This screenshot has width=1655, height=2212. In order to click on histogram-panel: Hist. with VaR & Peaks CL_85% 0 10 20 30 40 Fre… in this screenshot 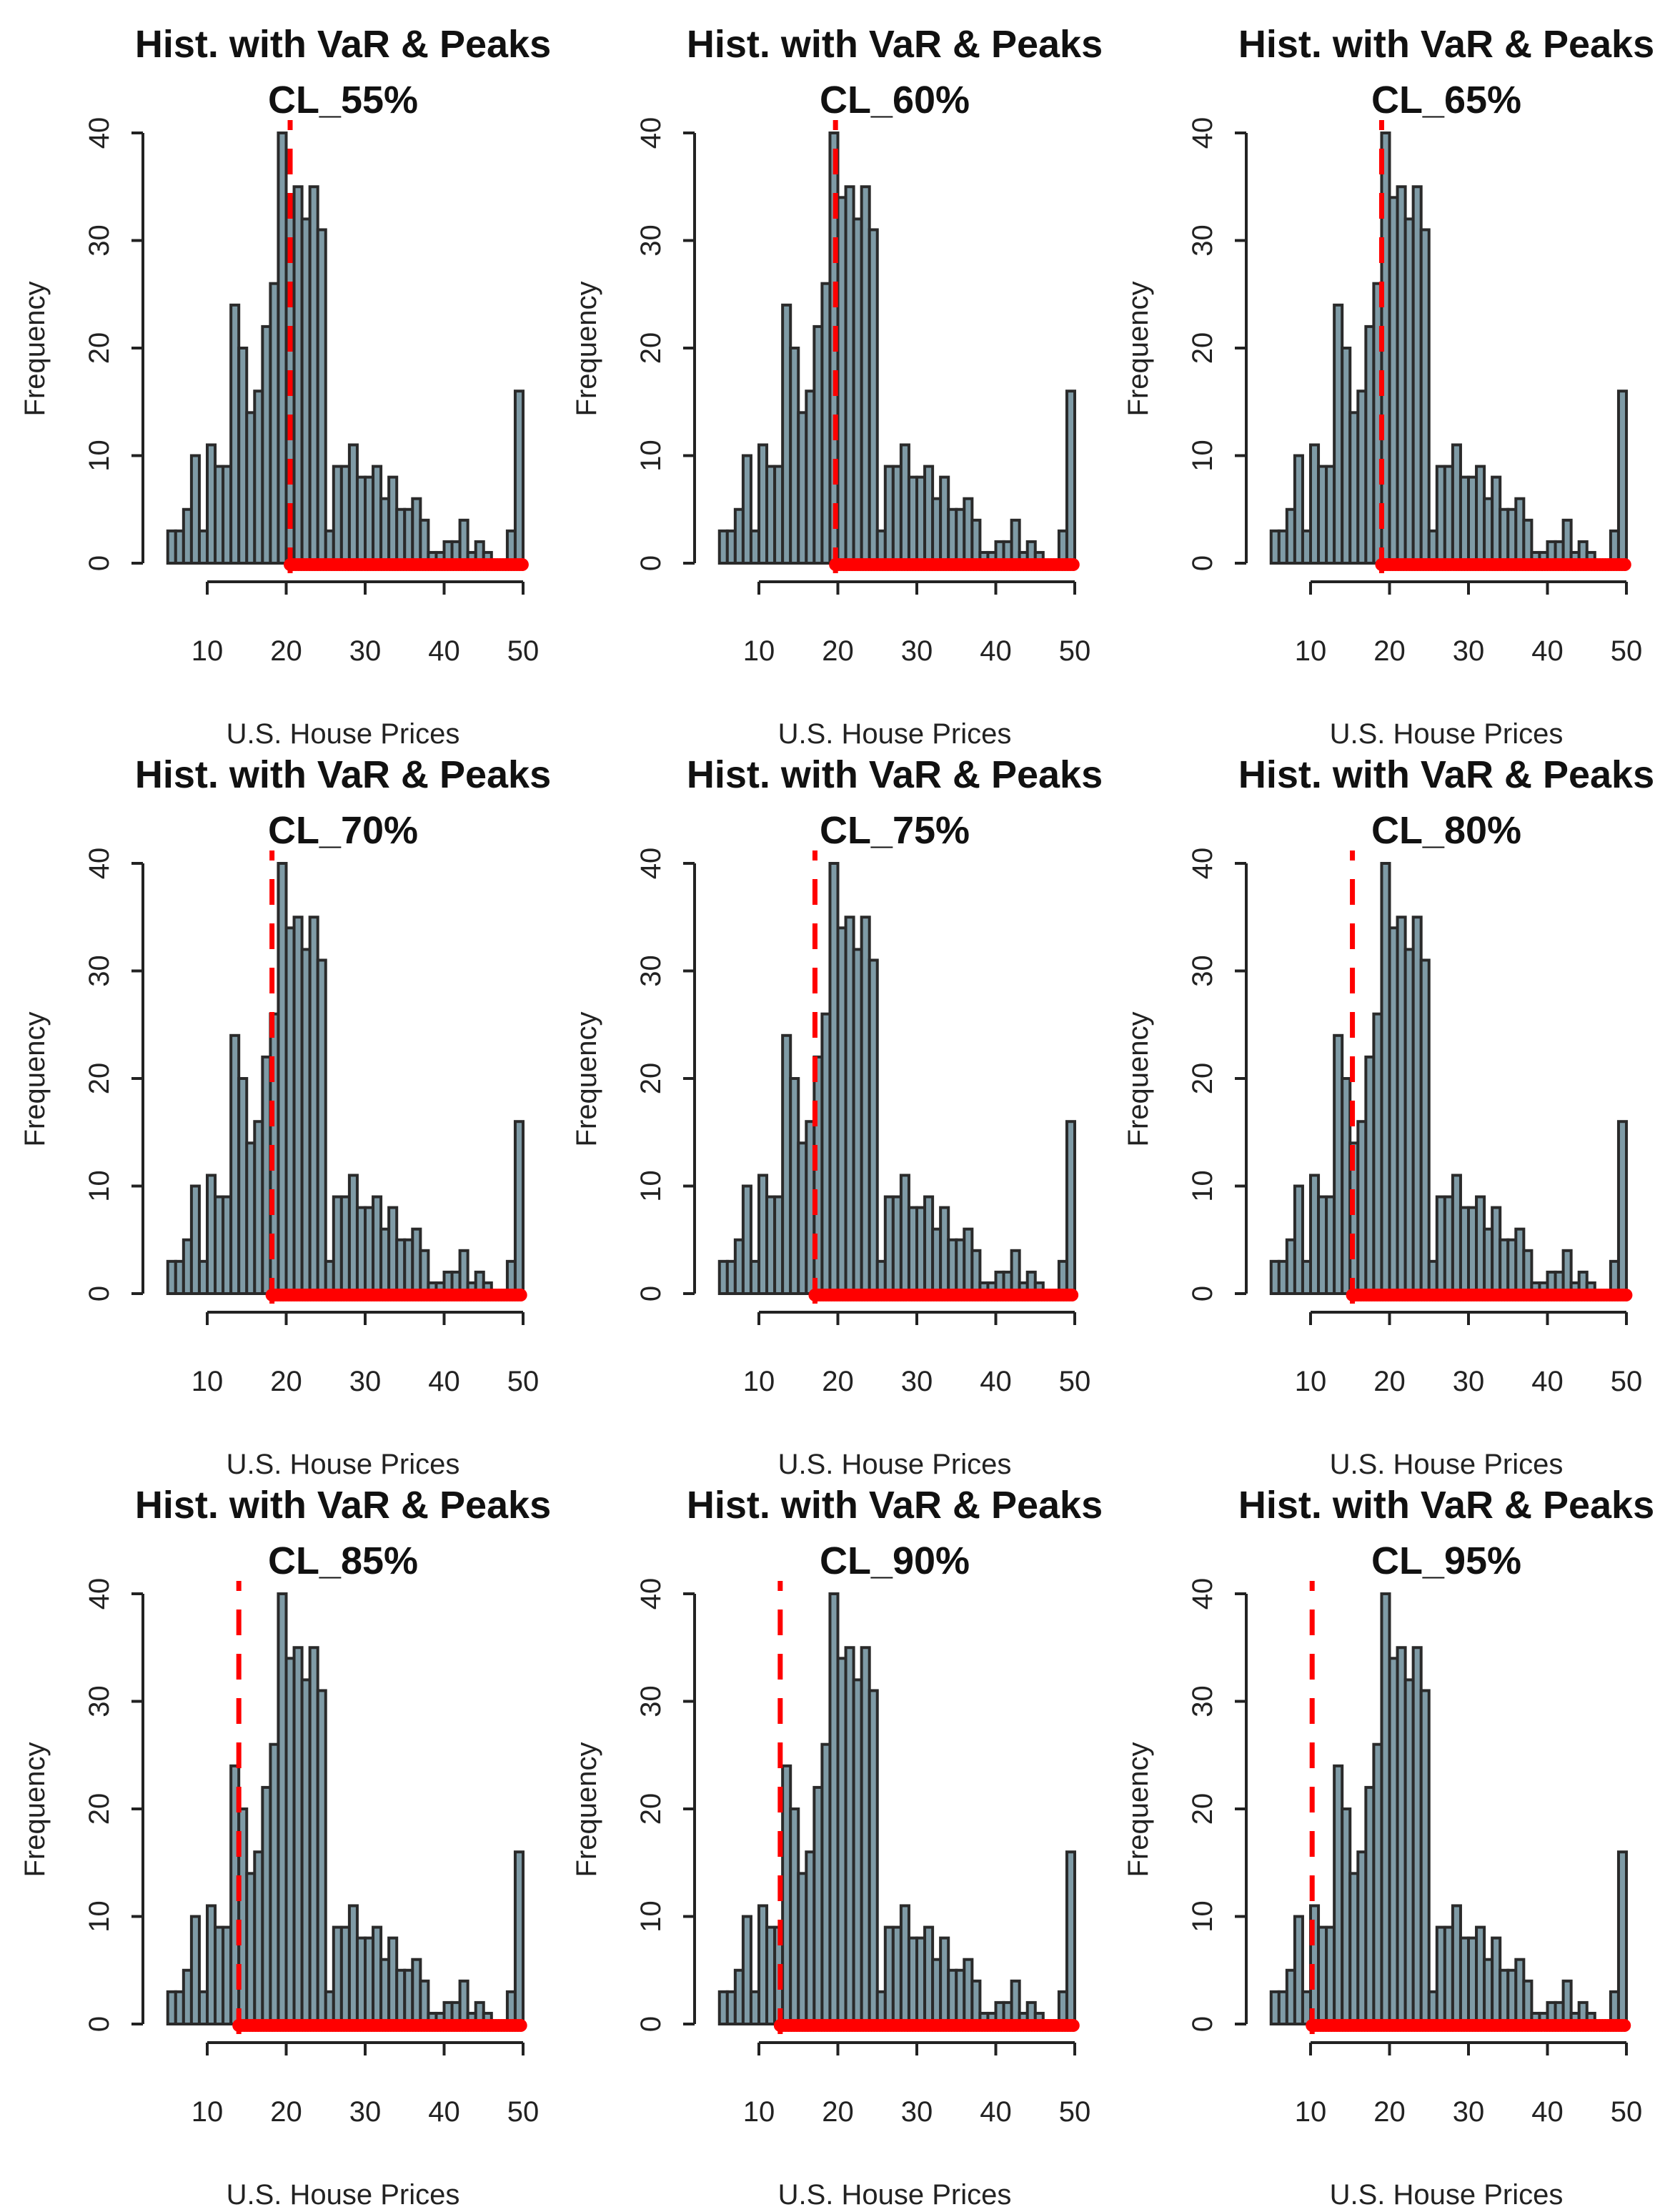, I will do `click(285, 1847)`.